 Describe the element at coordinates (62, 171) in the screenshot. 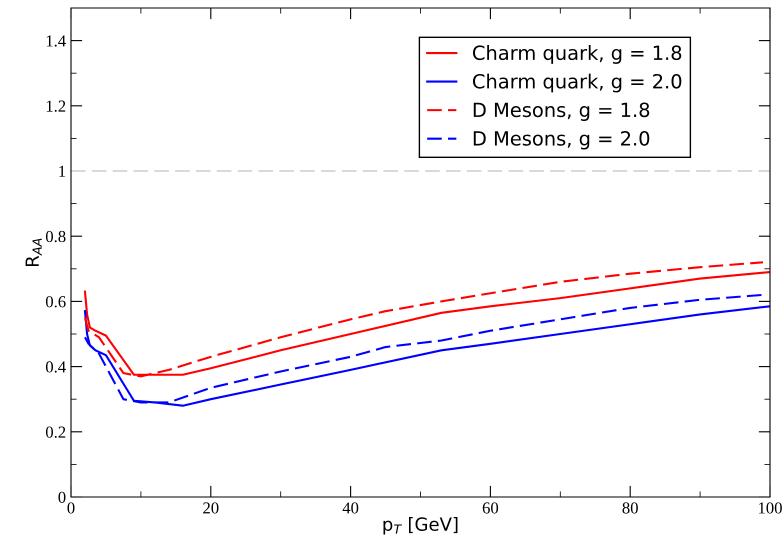

I see `y-tick-label: 1` at that location.